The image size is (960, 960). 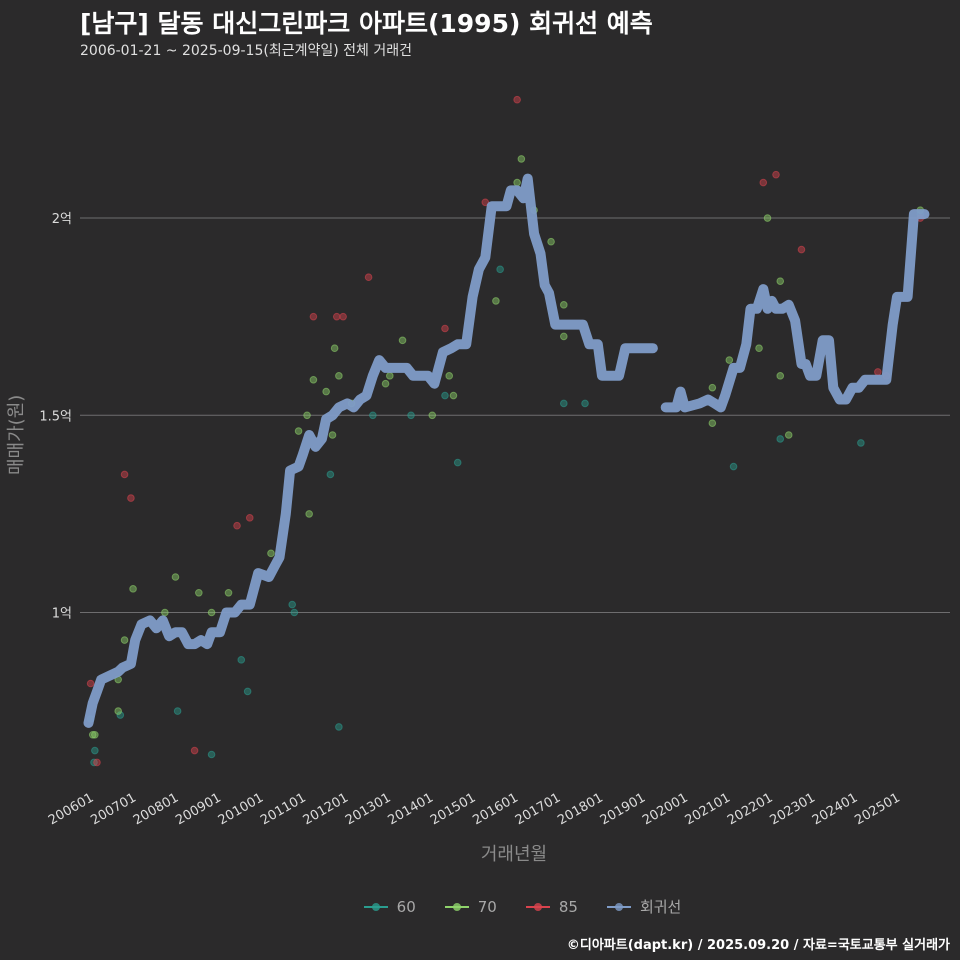 What do you see at coordinates (241, 809) in the screenshot?
I see `x-tick-label: 201001` at bounding box center [241, 809].